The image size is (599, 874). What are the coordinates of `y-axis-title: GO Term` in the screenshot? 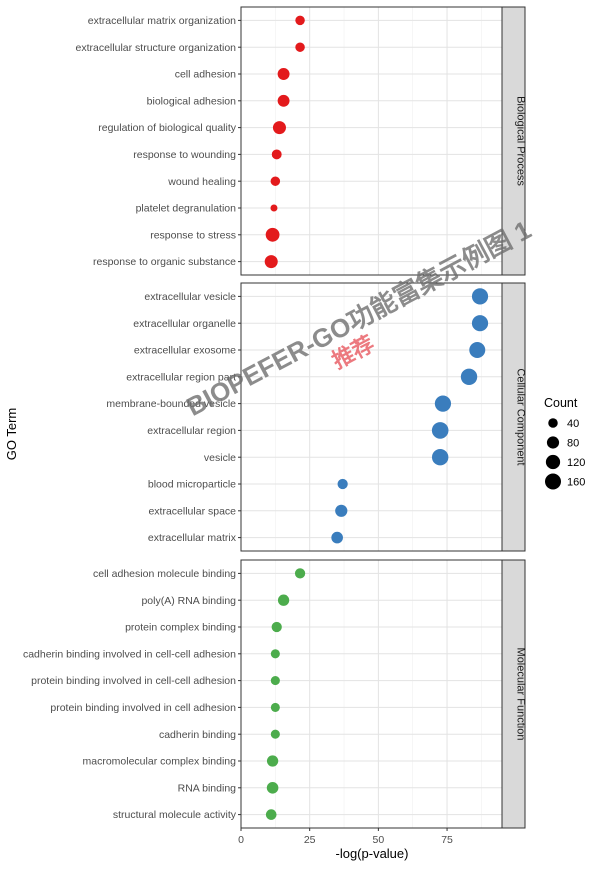 It's located at (11, 434).